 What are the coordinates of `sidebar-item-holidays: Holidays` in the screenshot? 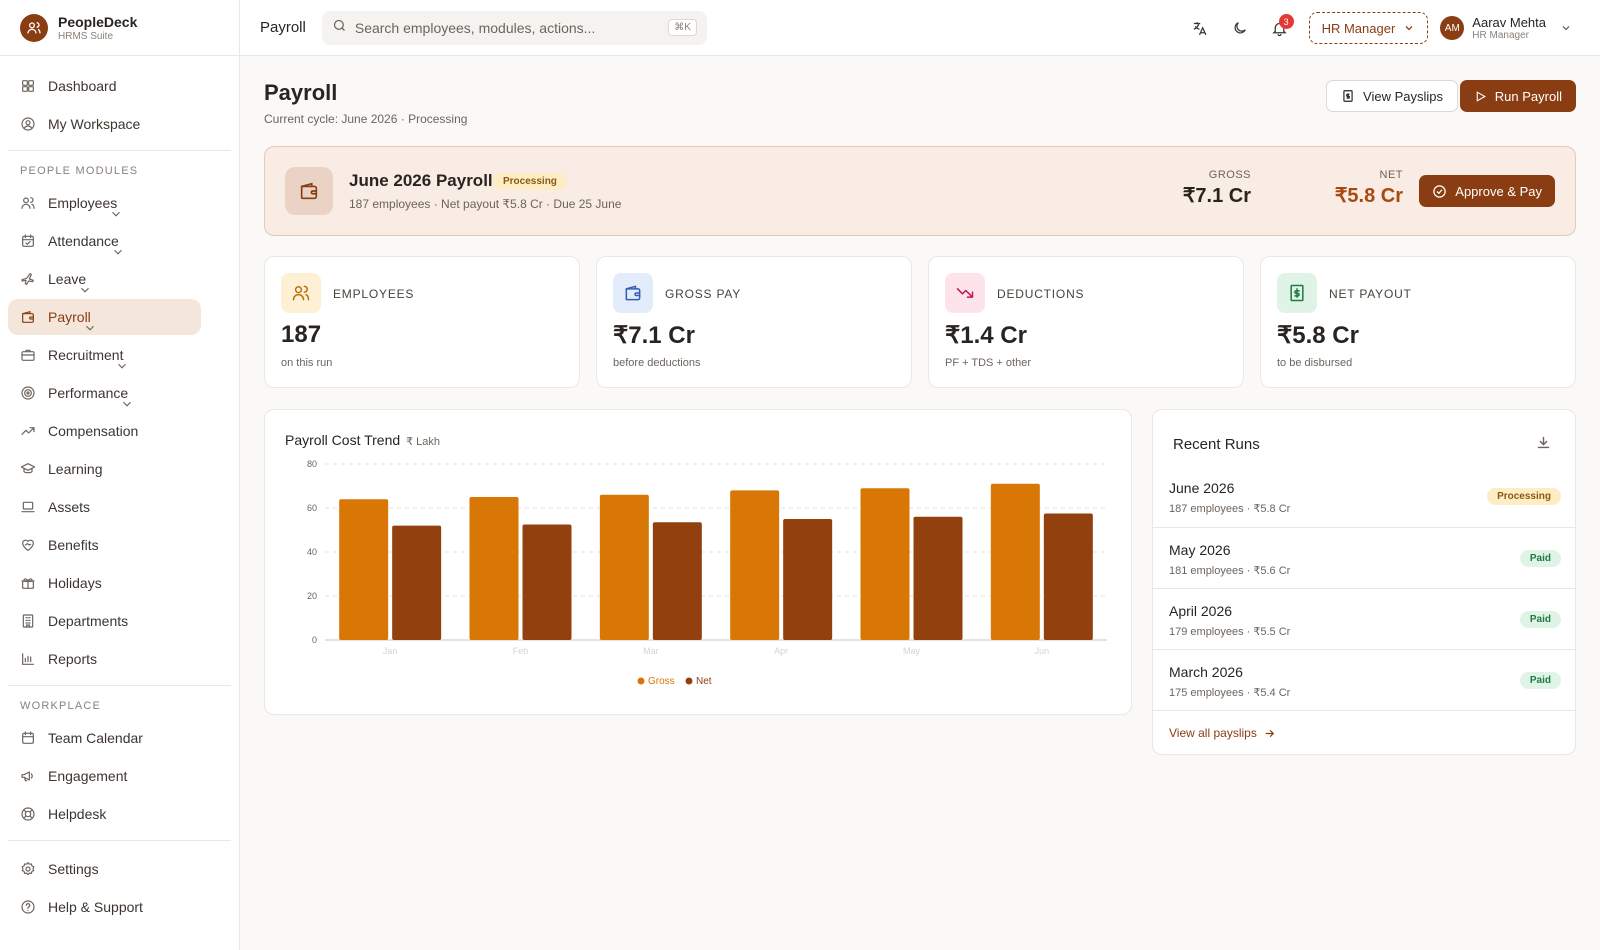 It's located at (120, 583).